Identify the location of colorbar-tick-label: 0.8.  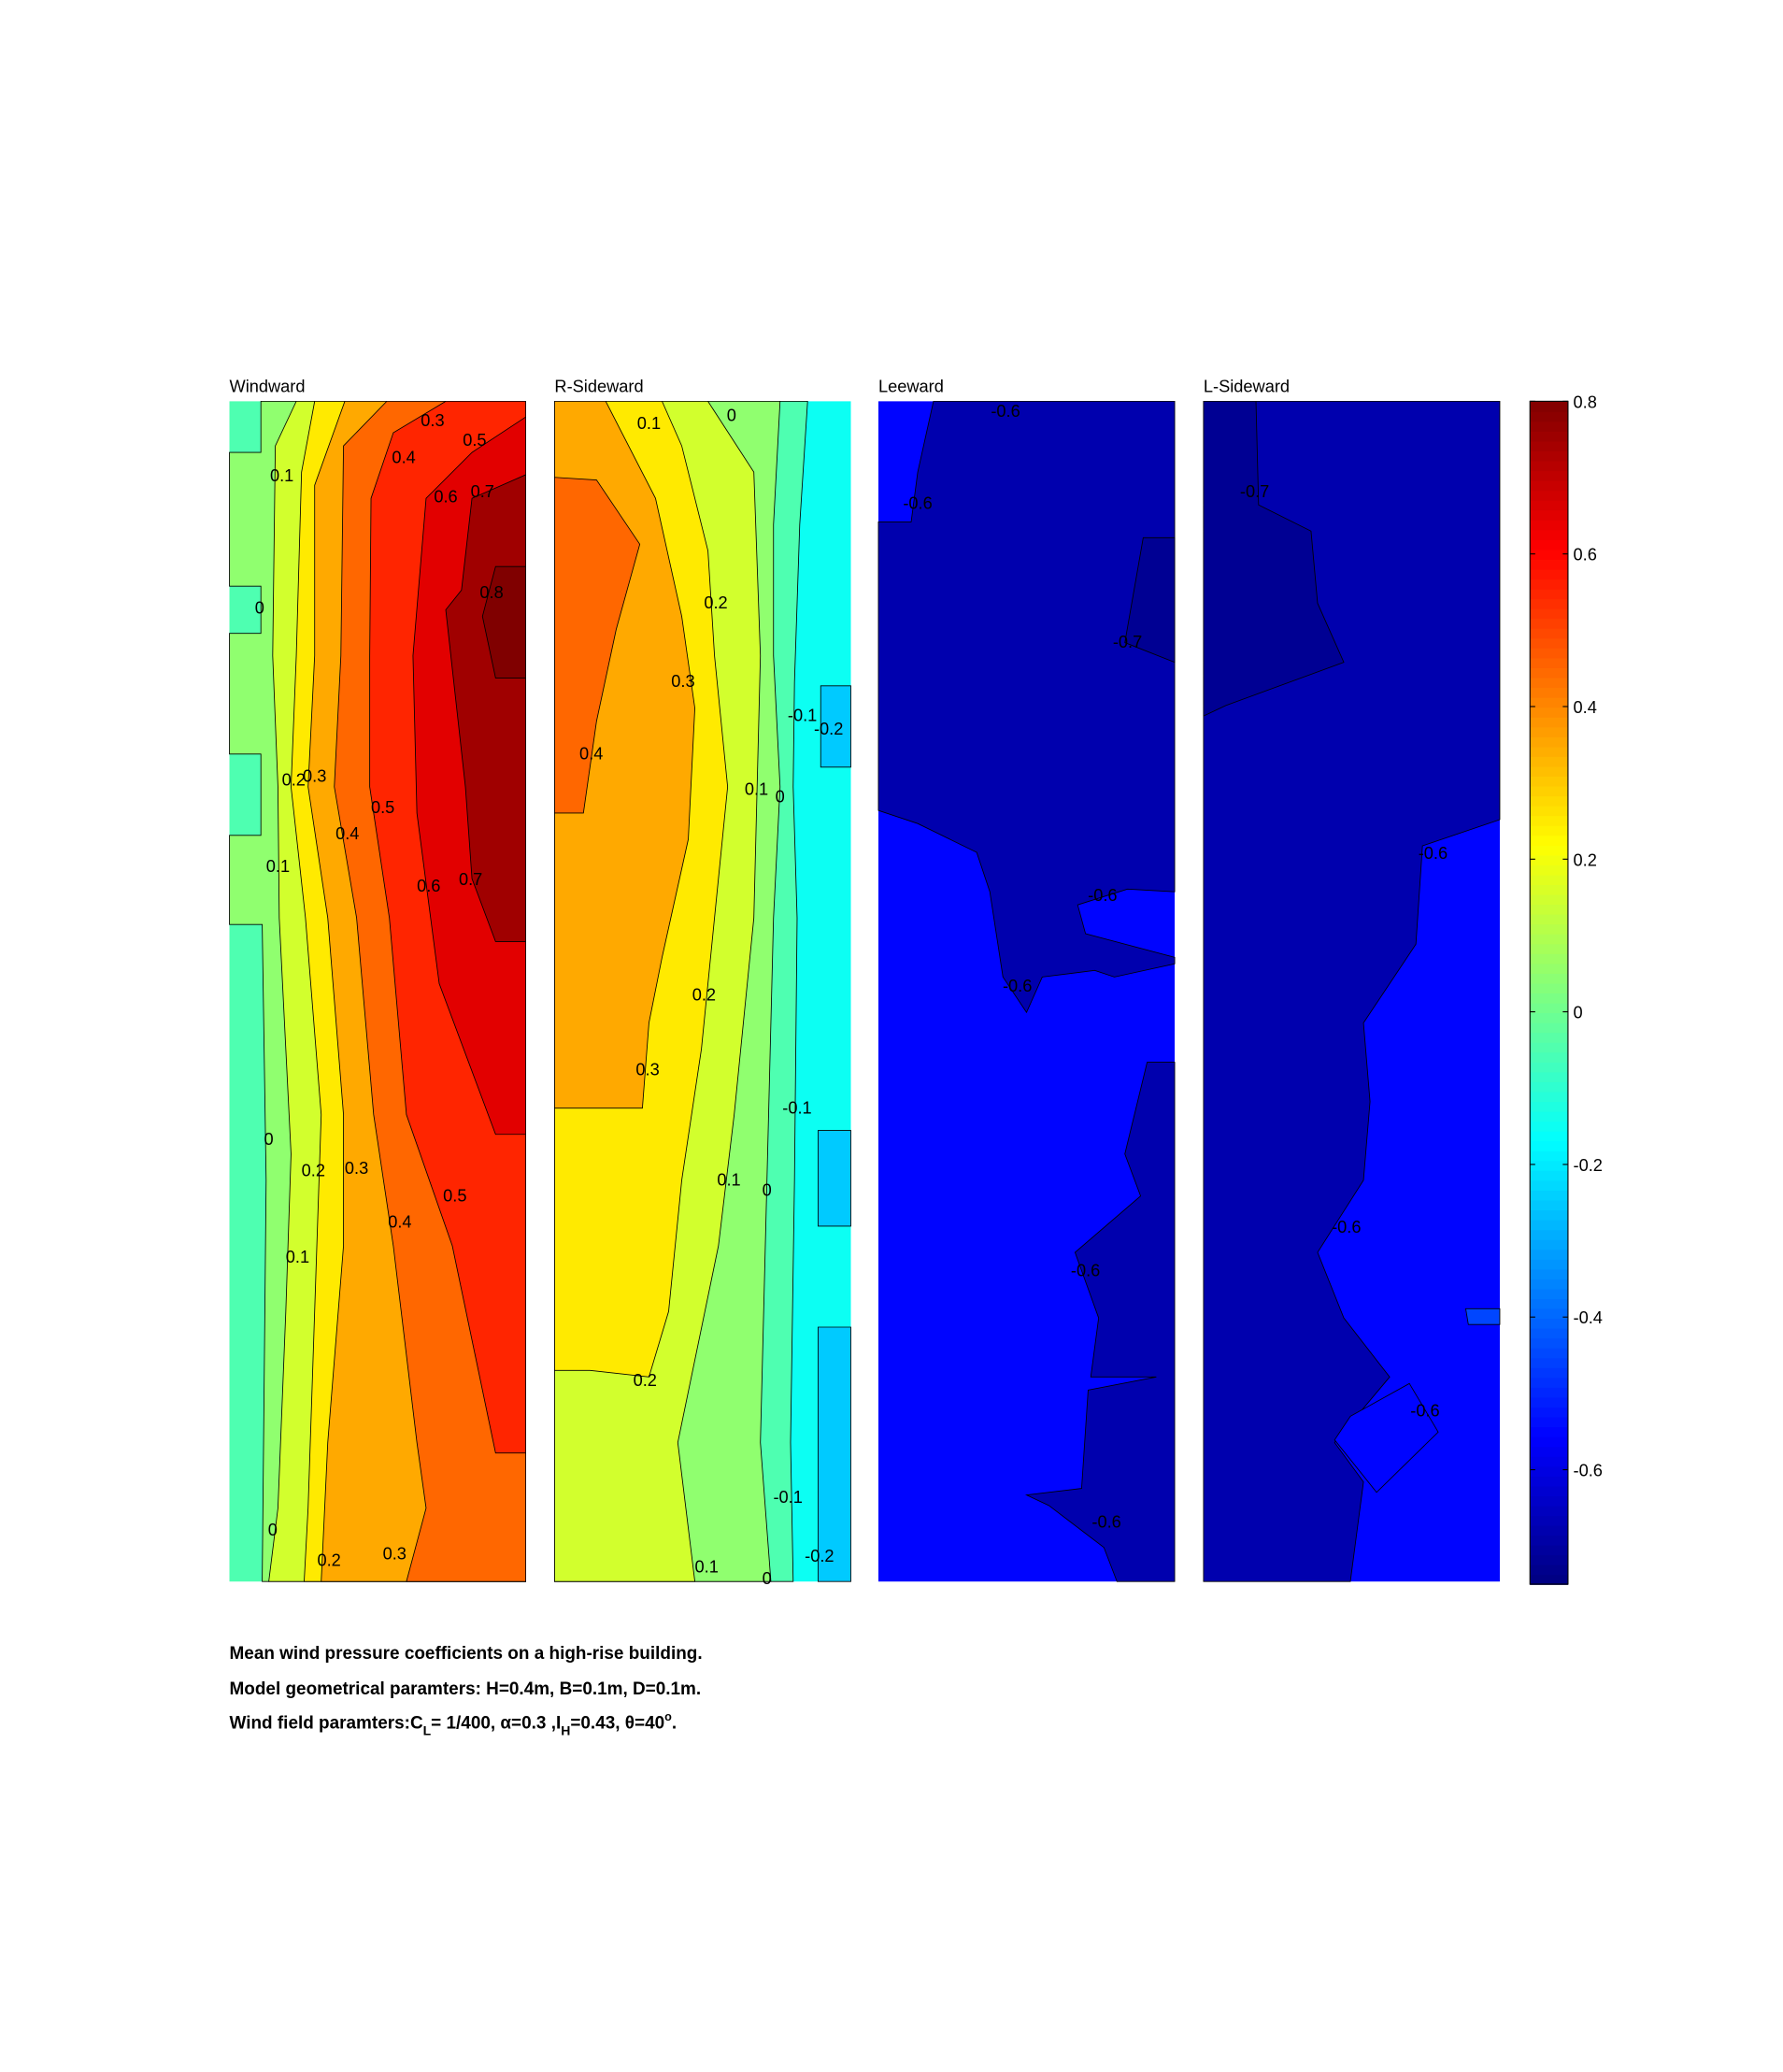
(1585, 401).